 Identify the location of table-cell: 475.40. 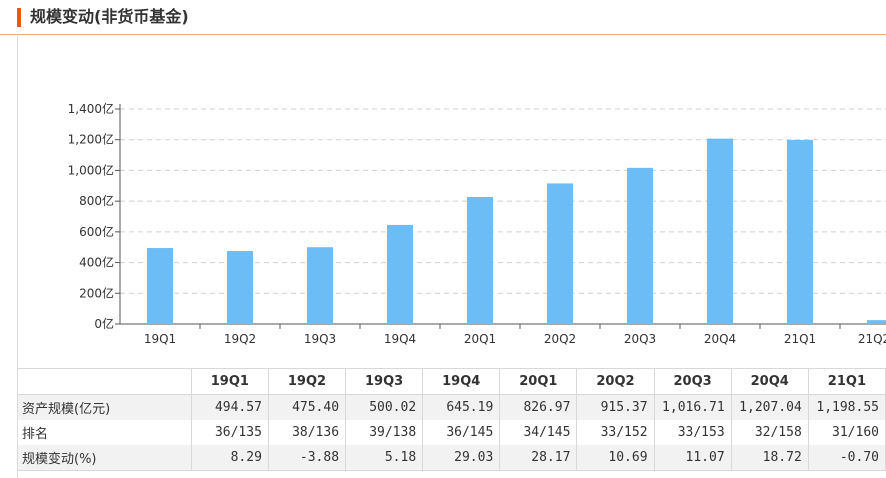
(306, 408).